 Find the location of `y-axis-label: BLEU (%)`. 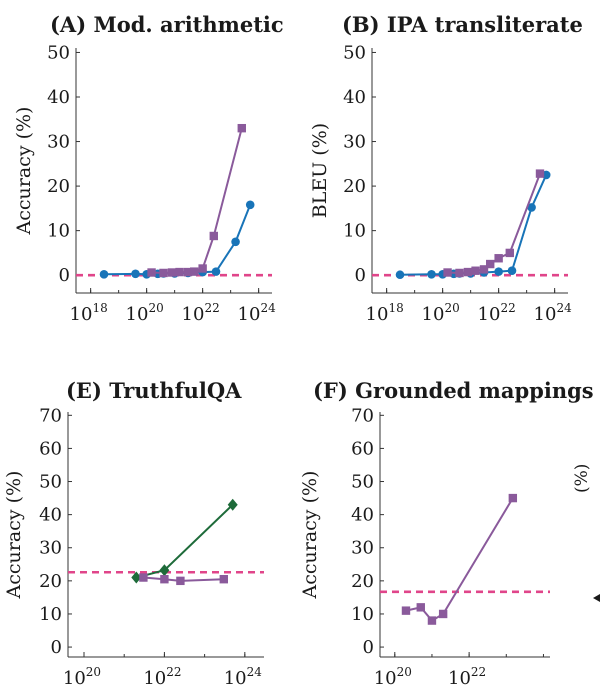

y-axis-label: BLEU (%) is located at coordinates (320, 170).